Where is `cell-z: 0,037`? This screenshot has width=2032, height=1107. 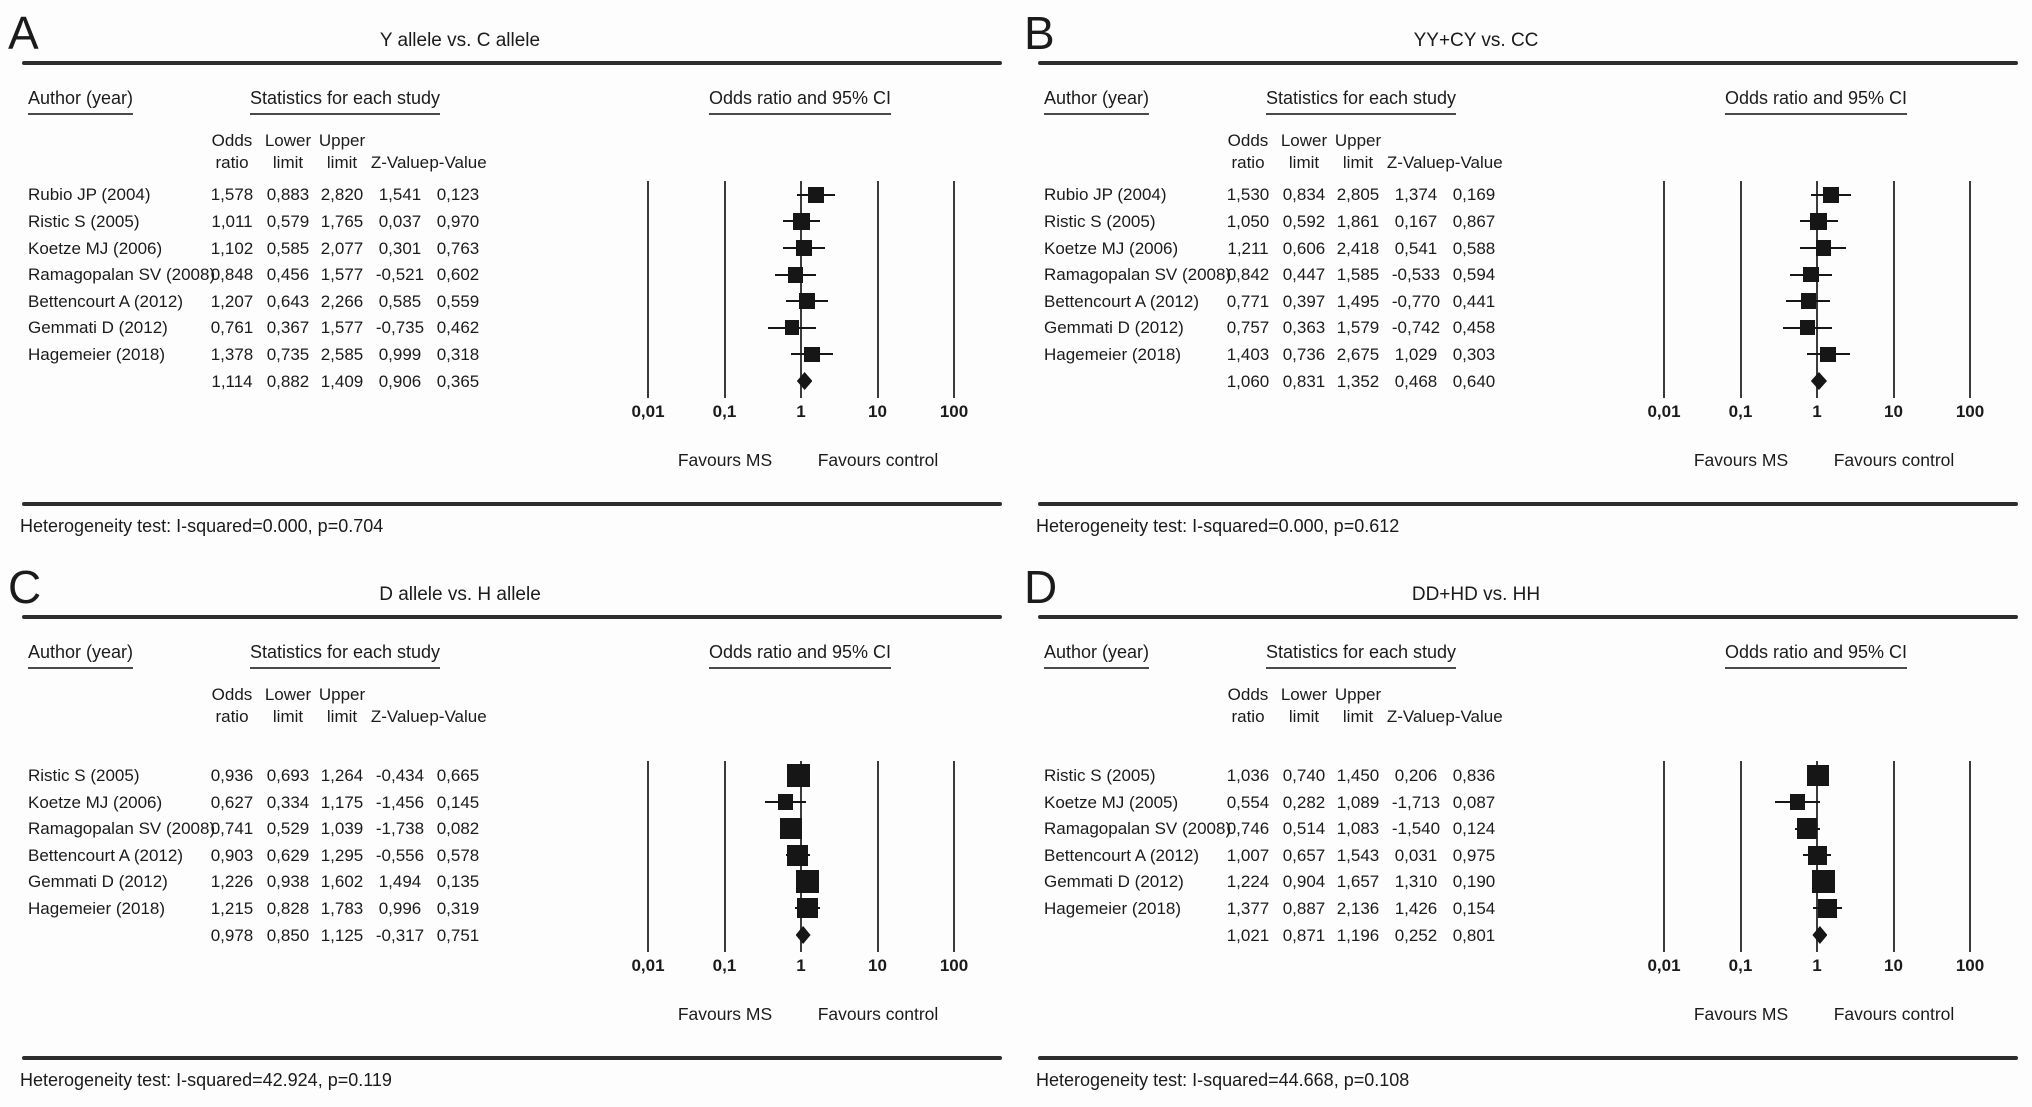
cell-z: 0,037 is located at coordinates (400, 221).